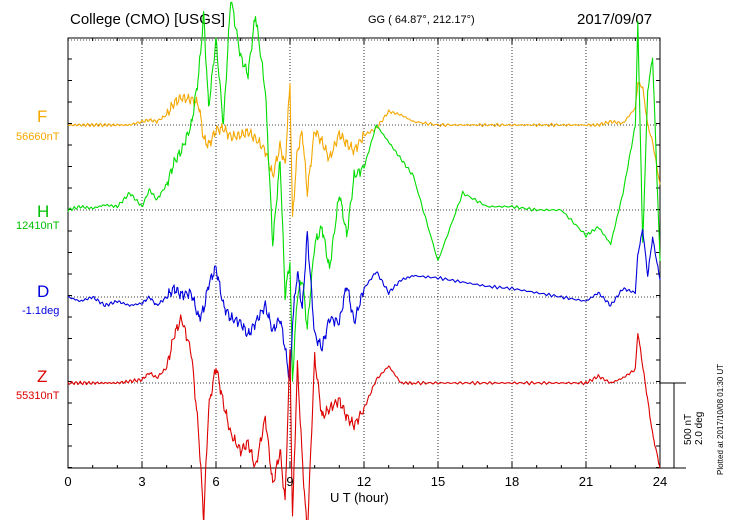 This screenshot has height=520, width=730. What do you see at coordinates (68, 481) in the screenshot?
I see `x-tick-label: 0` at bounding box center [68, 481].